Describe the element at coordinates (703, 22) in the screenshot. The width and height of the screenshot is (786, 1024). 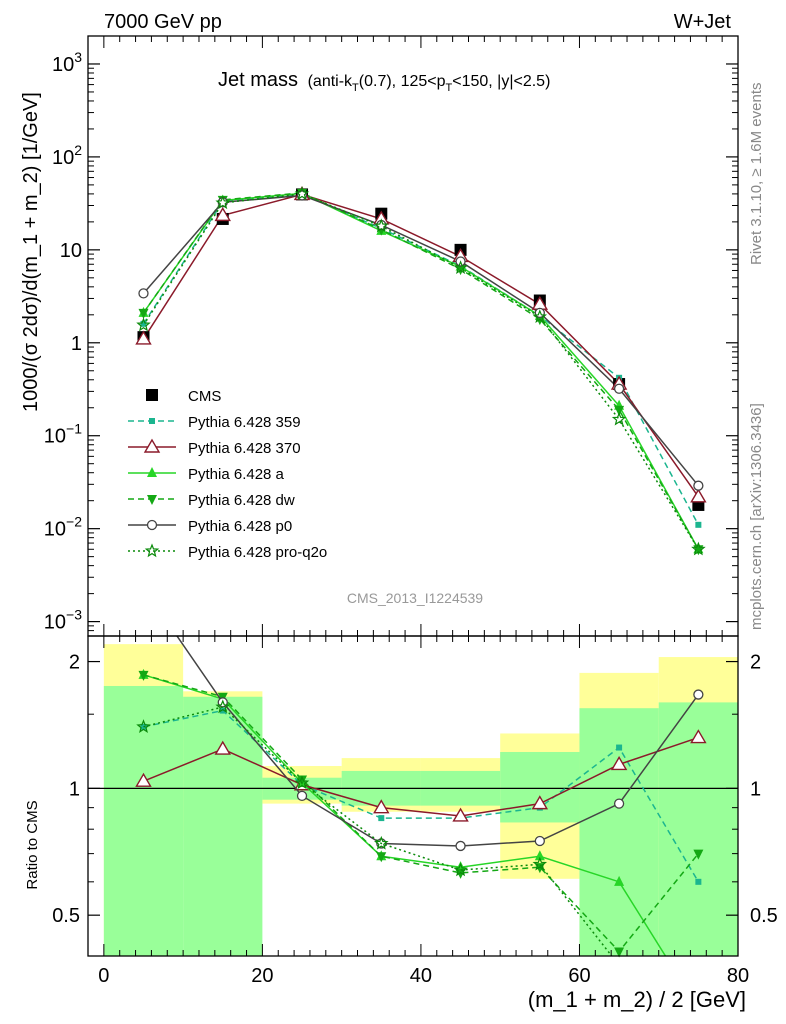
I see `header-process-label: W+Jet` at that location.